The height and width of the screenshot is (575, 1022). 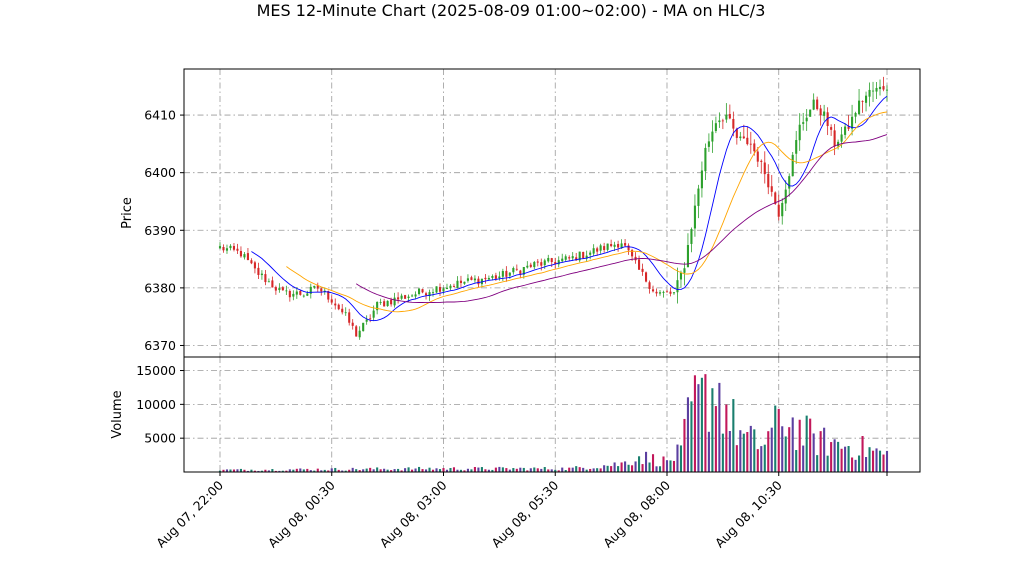 I want to click on price-ytick-label: 6410, so click(x=160, y=115).